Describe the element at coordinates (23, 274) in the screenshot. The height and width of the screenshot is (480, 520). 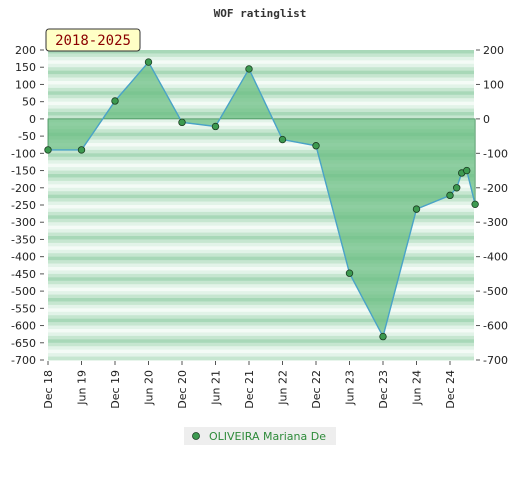
I see `y-tick-label-left: -450` at that location.